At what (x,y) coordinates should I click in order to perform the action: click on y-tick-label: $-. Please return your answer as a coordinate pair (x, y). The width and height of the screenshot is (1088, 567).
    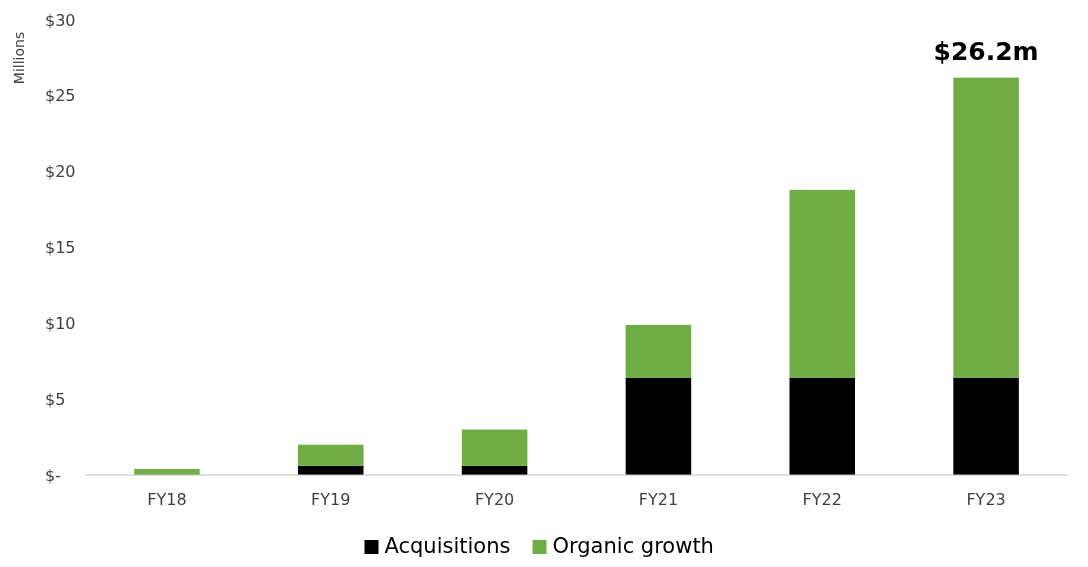
    Looking at the image, I should click on (53, 475).